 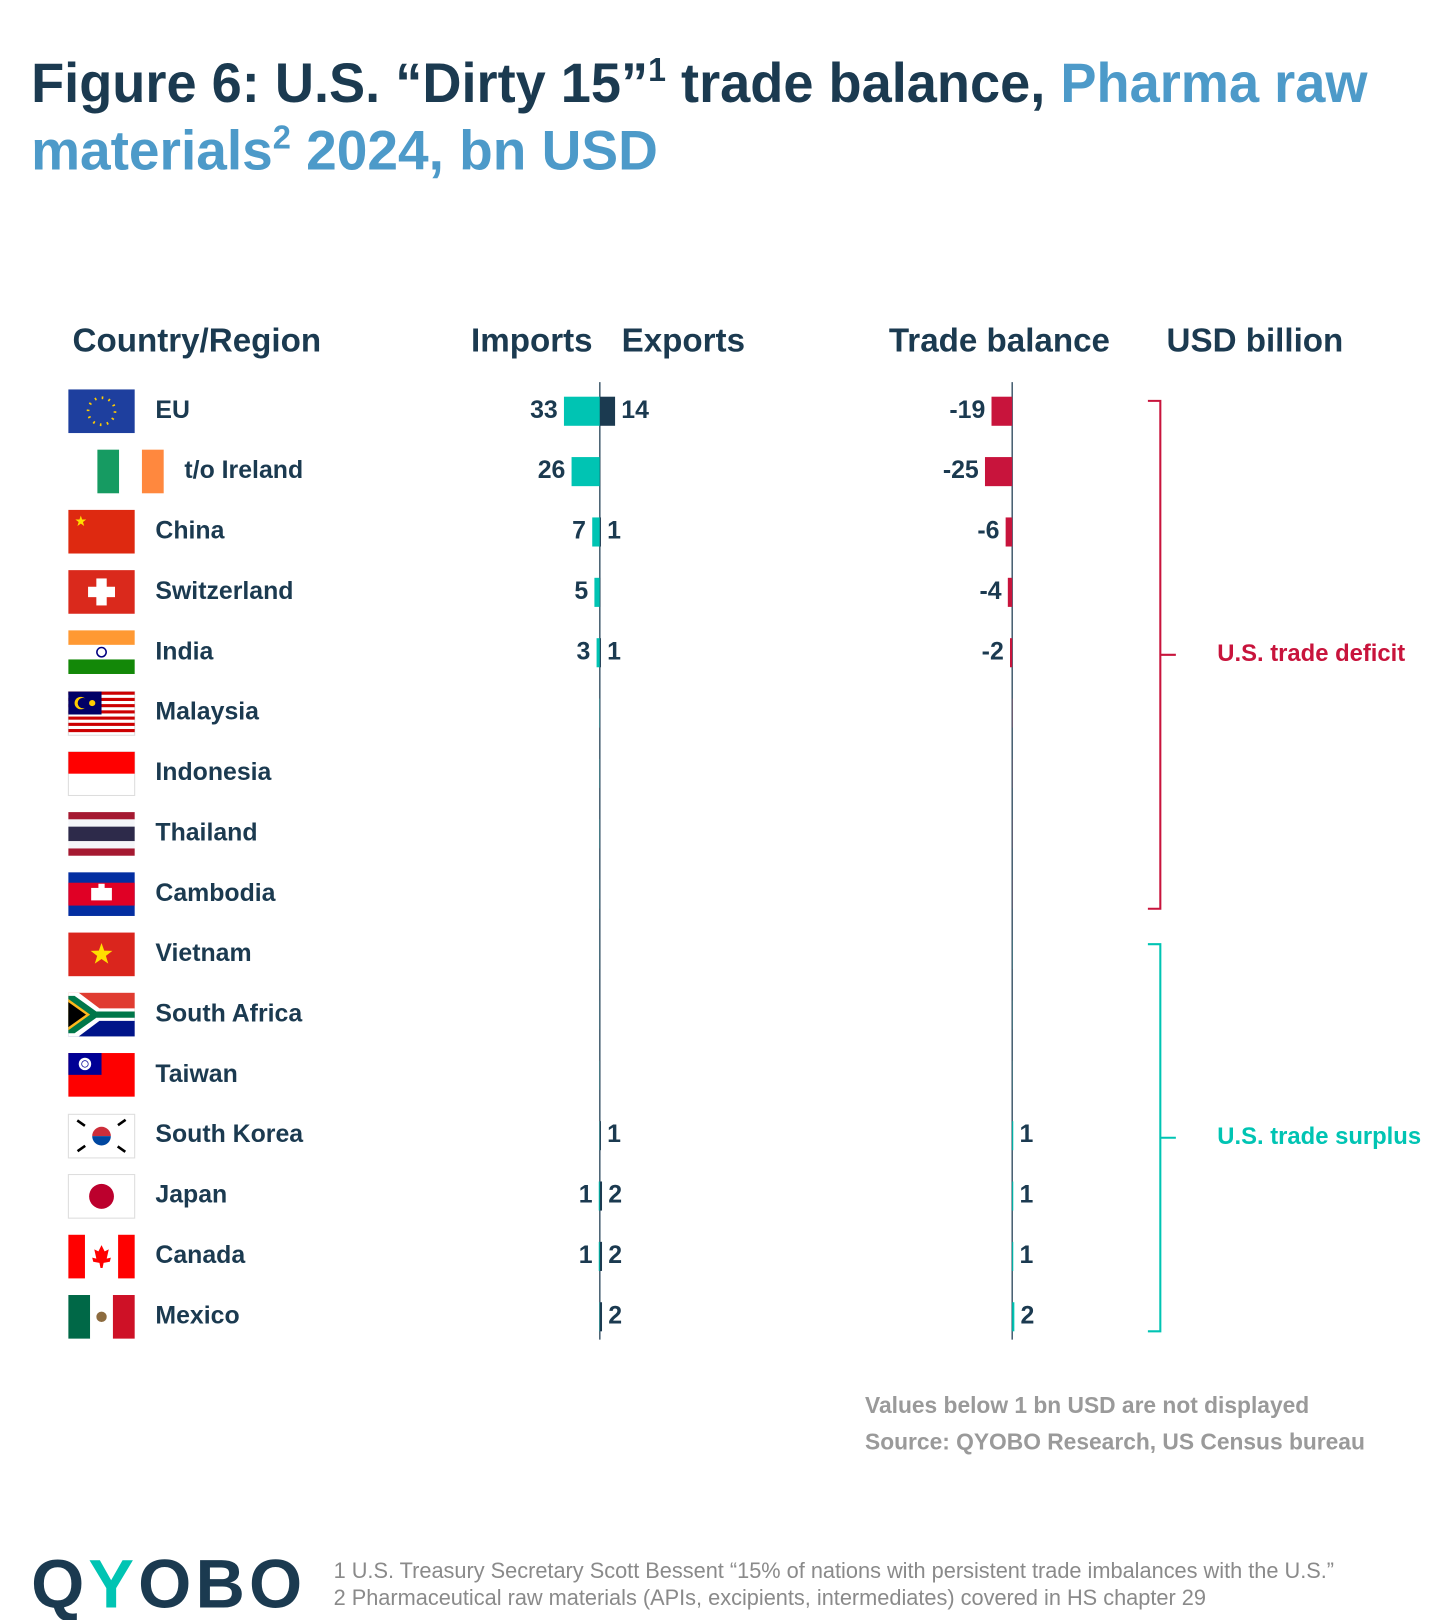 I want to click on category-label: Taiwan, so click(x=196, y=1074).